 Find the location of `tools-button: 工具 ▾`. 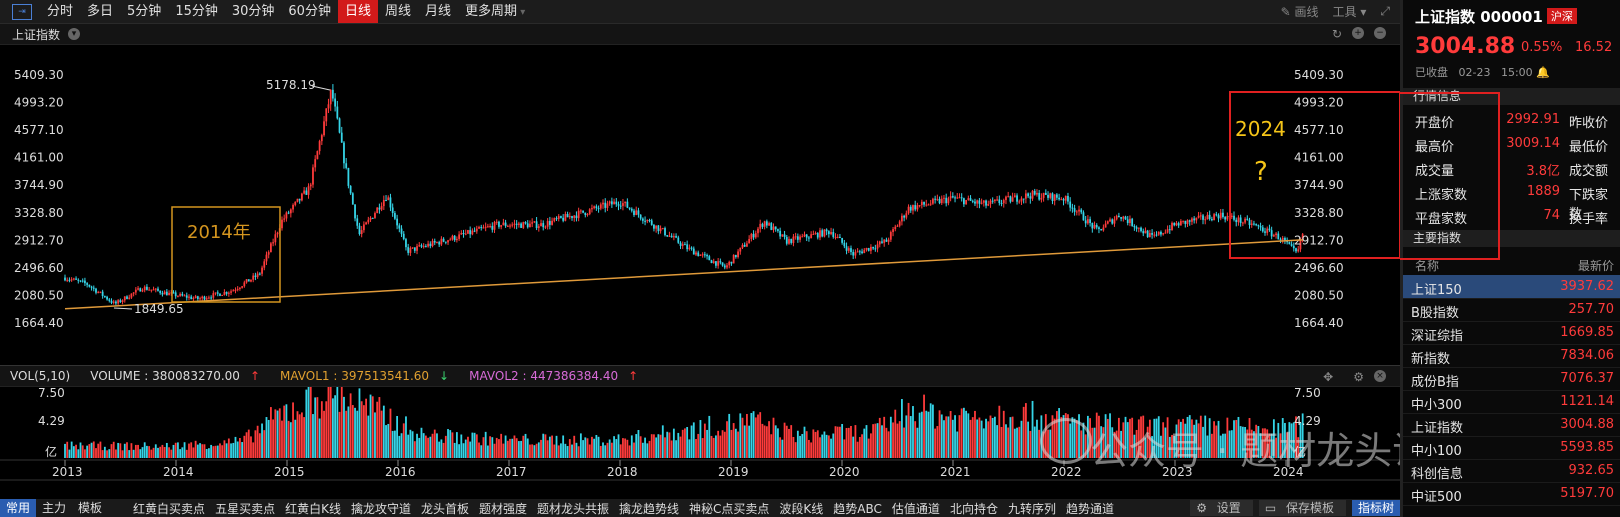

tools-button: 工具 ▾ is located at coordinates (1349, 12).